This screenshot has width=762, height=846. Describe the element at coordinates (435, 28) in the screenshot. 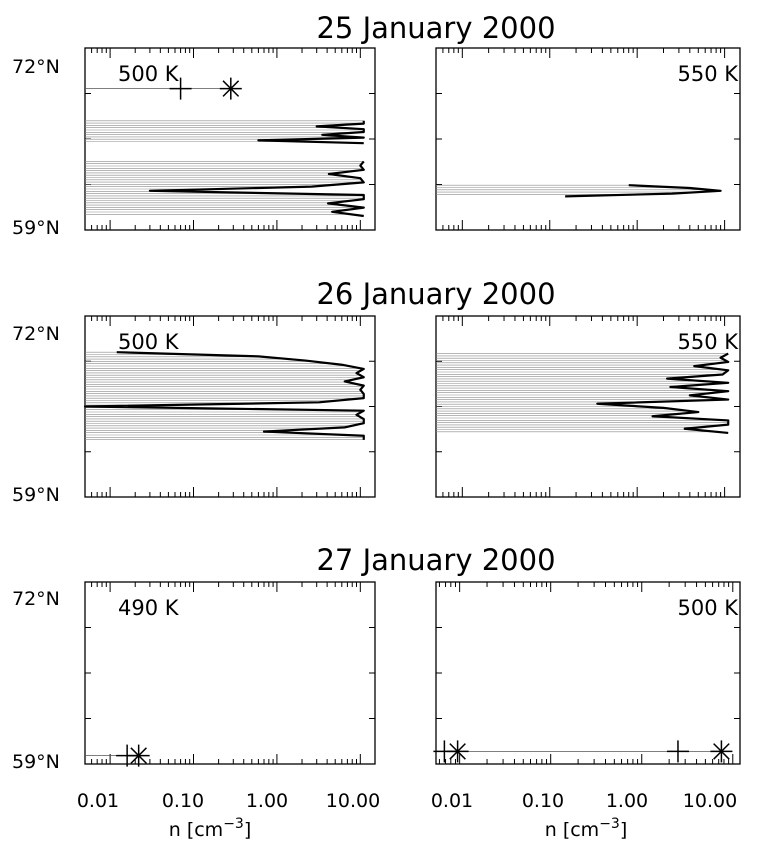

I see `row-title-1: 25 January 2000` at that location.